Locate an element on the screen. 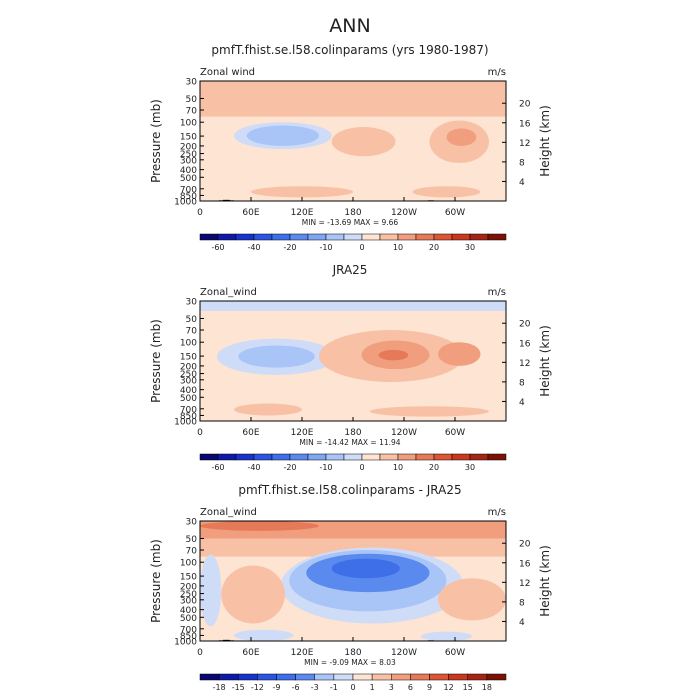 This screenshot has width=700, height=700. longitude-tick-label: 0 is located at coordinates (200, 653).